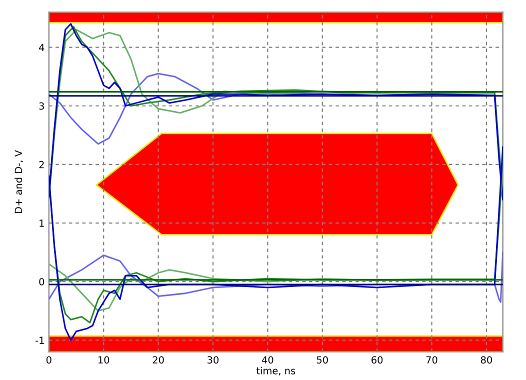 This screenshot has height=380, width=526. Describe the element at coordinates (41, 282) in the screenshot. I see `y-tick-label: 0` at that location.